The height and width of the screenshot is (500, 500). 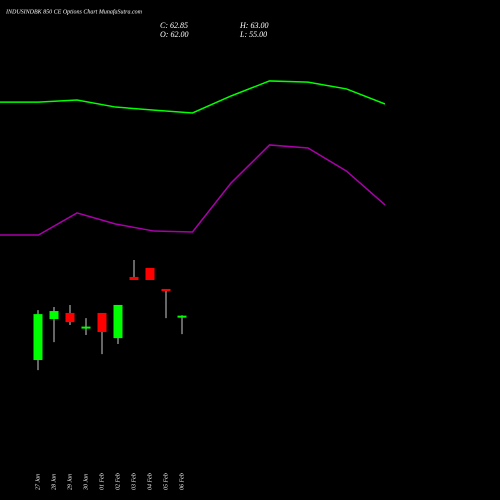 I want to click on x-tick-label: 02 Feb, so click(x=118, y=481).